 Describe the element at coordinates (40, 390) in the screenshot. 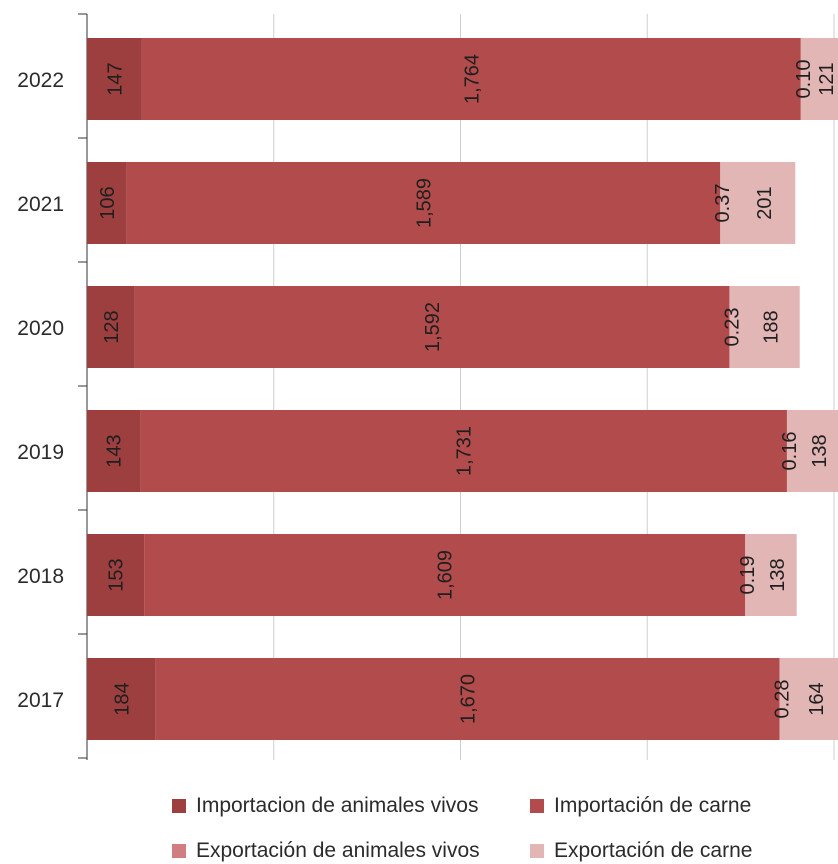

I see `y-tick-labels: 2022 2021 2020 2019 2018 2017` at that location.